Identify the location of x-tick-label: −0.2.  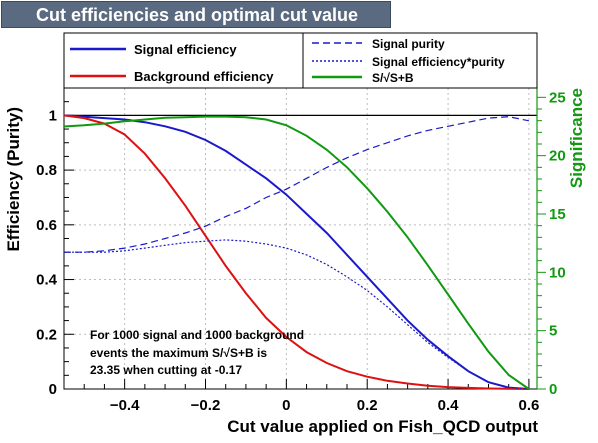
(206, 405).